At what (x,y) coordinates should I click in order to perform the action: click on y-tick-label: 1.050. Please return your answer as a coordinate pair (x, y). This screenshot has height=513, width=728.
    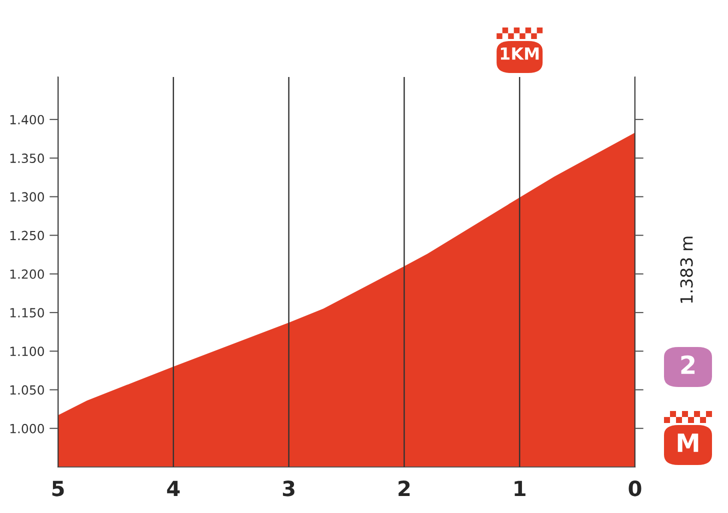
    Looking at the image, I should click on (27, 390).